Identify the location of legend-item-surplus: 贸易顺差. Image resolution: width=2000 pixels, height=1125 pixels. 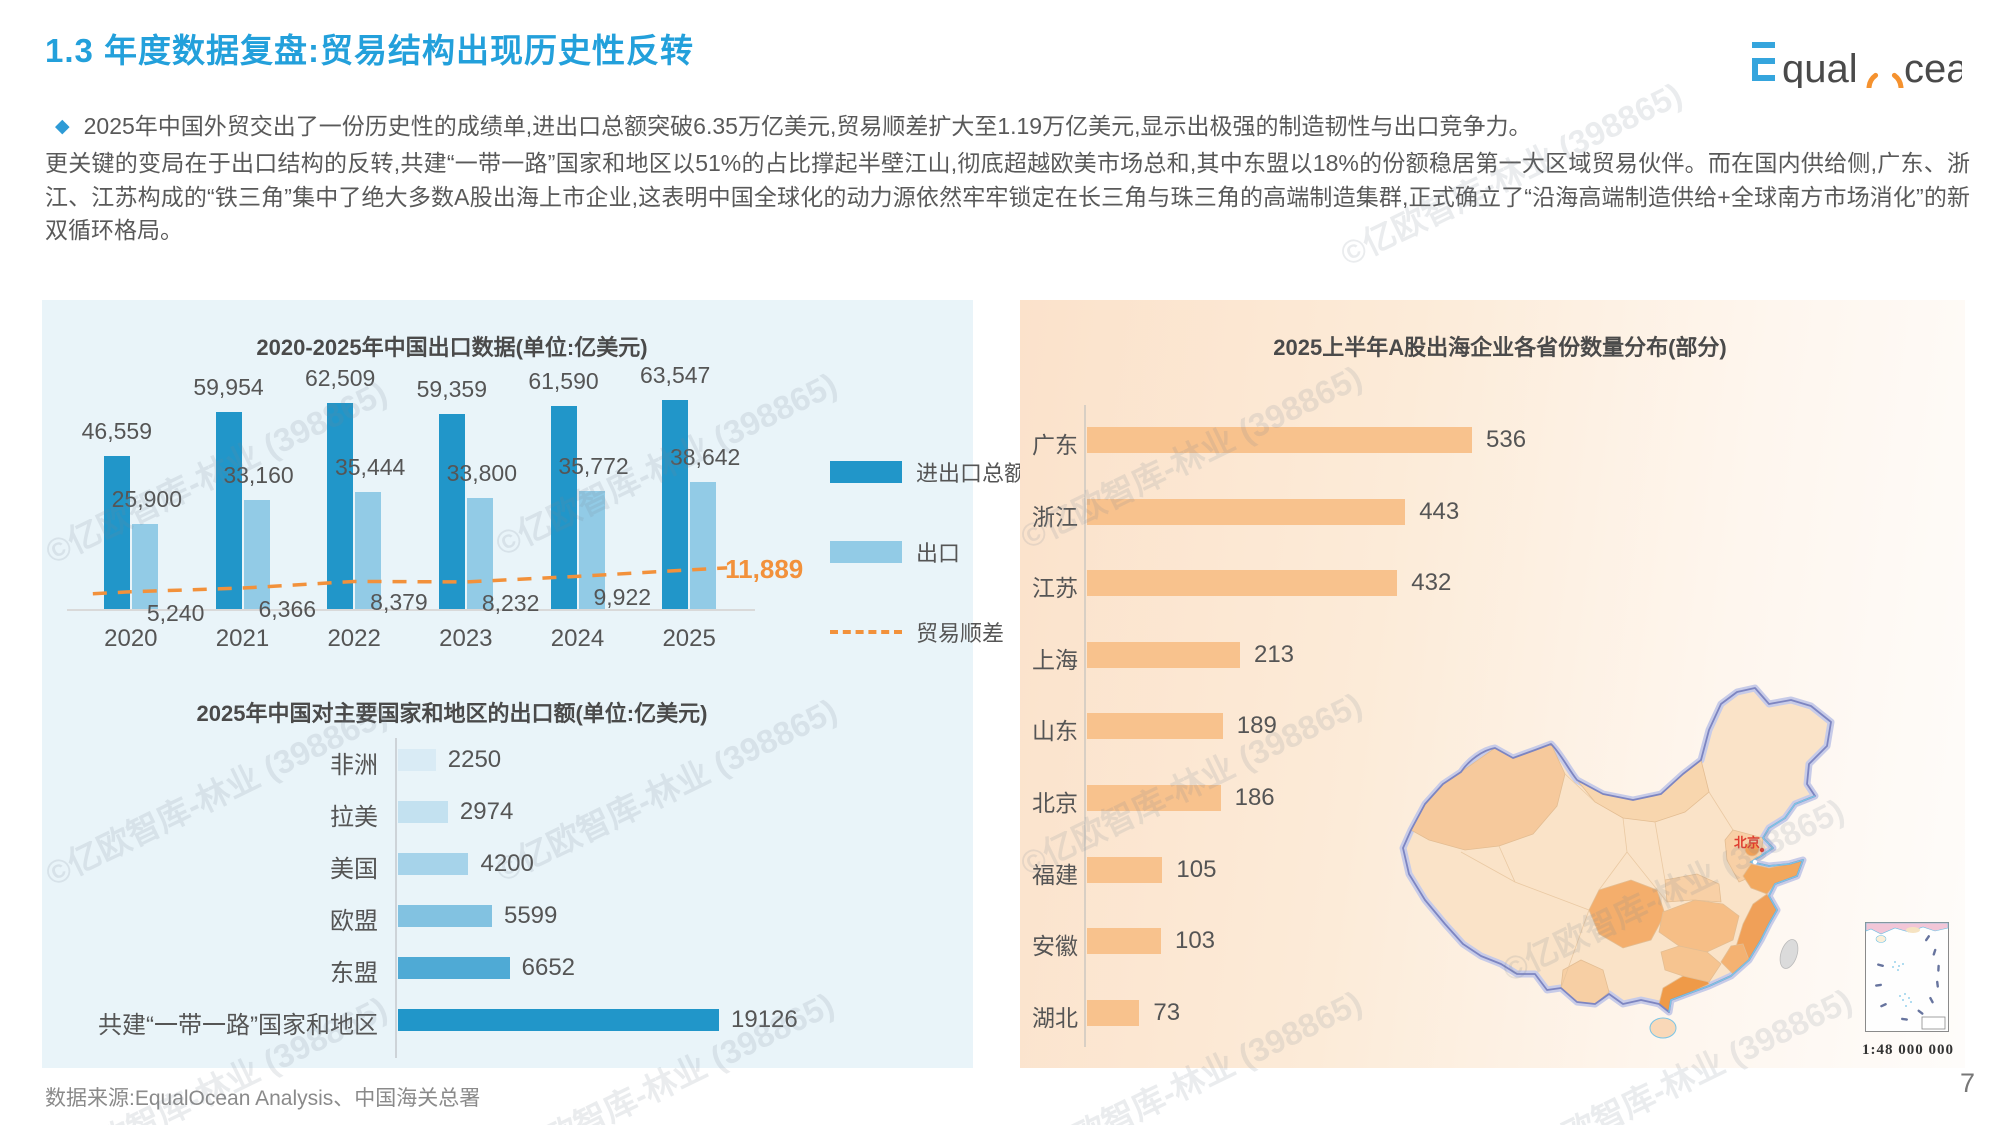
(928, 633).